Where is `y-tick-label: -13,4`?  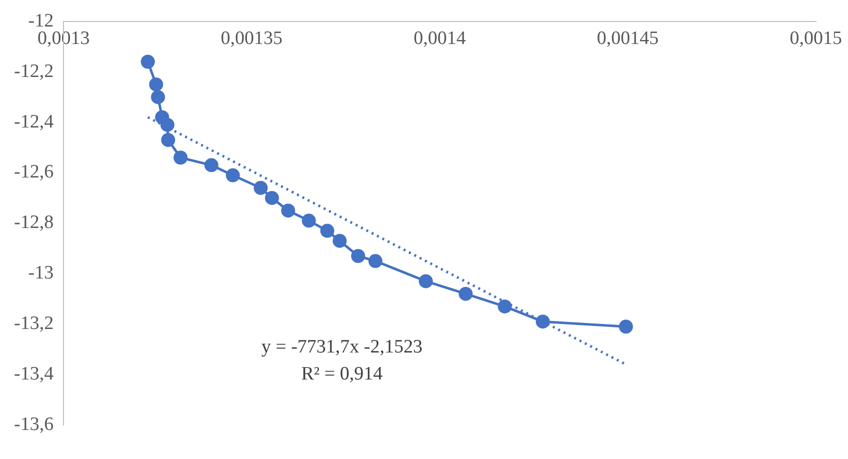
y-tick-label: -13,4 is located at coordinates (34, 374).